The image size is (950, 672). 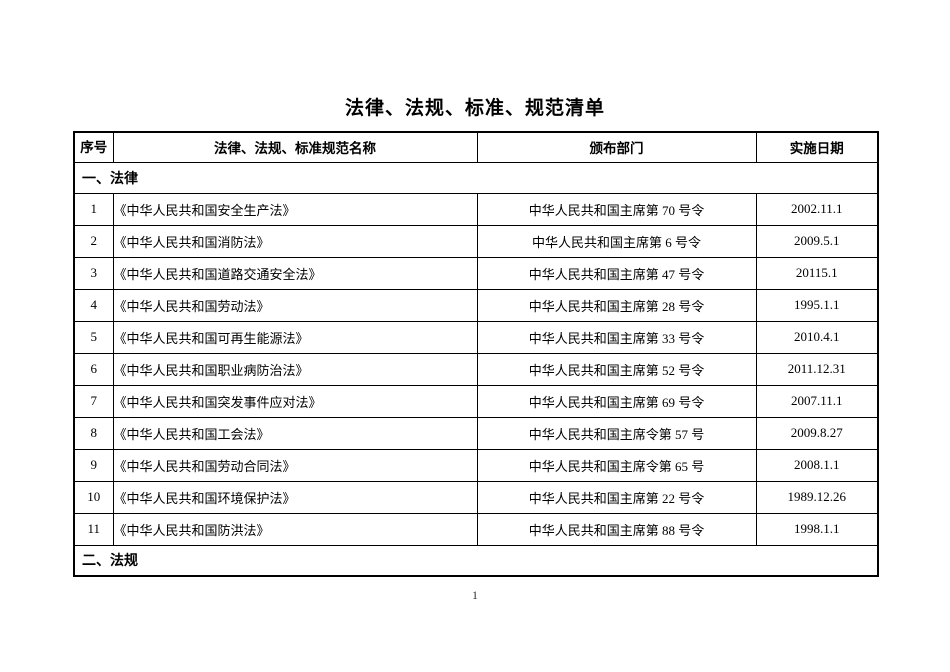 I want to click on issuer: 中华人民共和国主席第 47 号令, so click(x=616, y=273).